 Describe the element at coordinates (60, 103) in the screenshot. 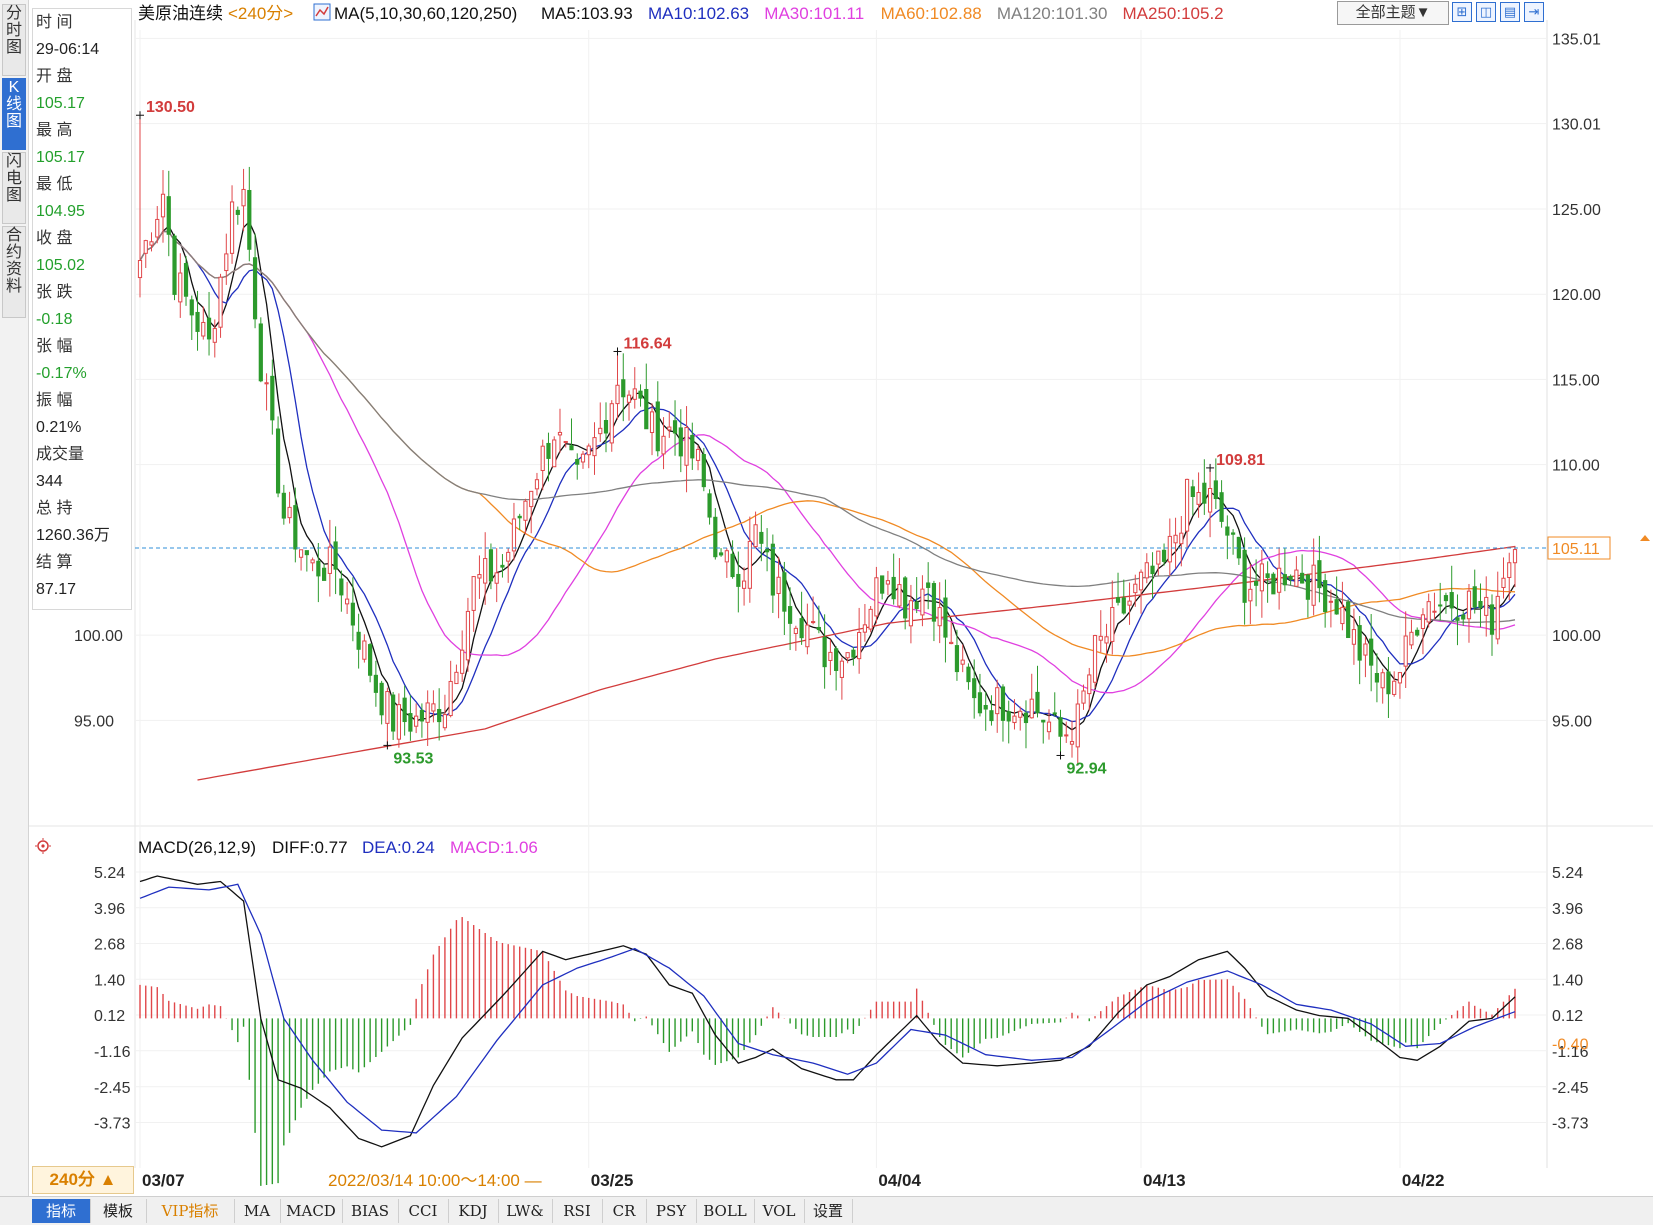

I see `info-value: 105.17` at that location.